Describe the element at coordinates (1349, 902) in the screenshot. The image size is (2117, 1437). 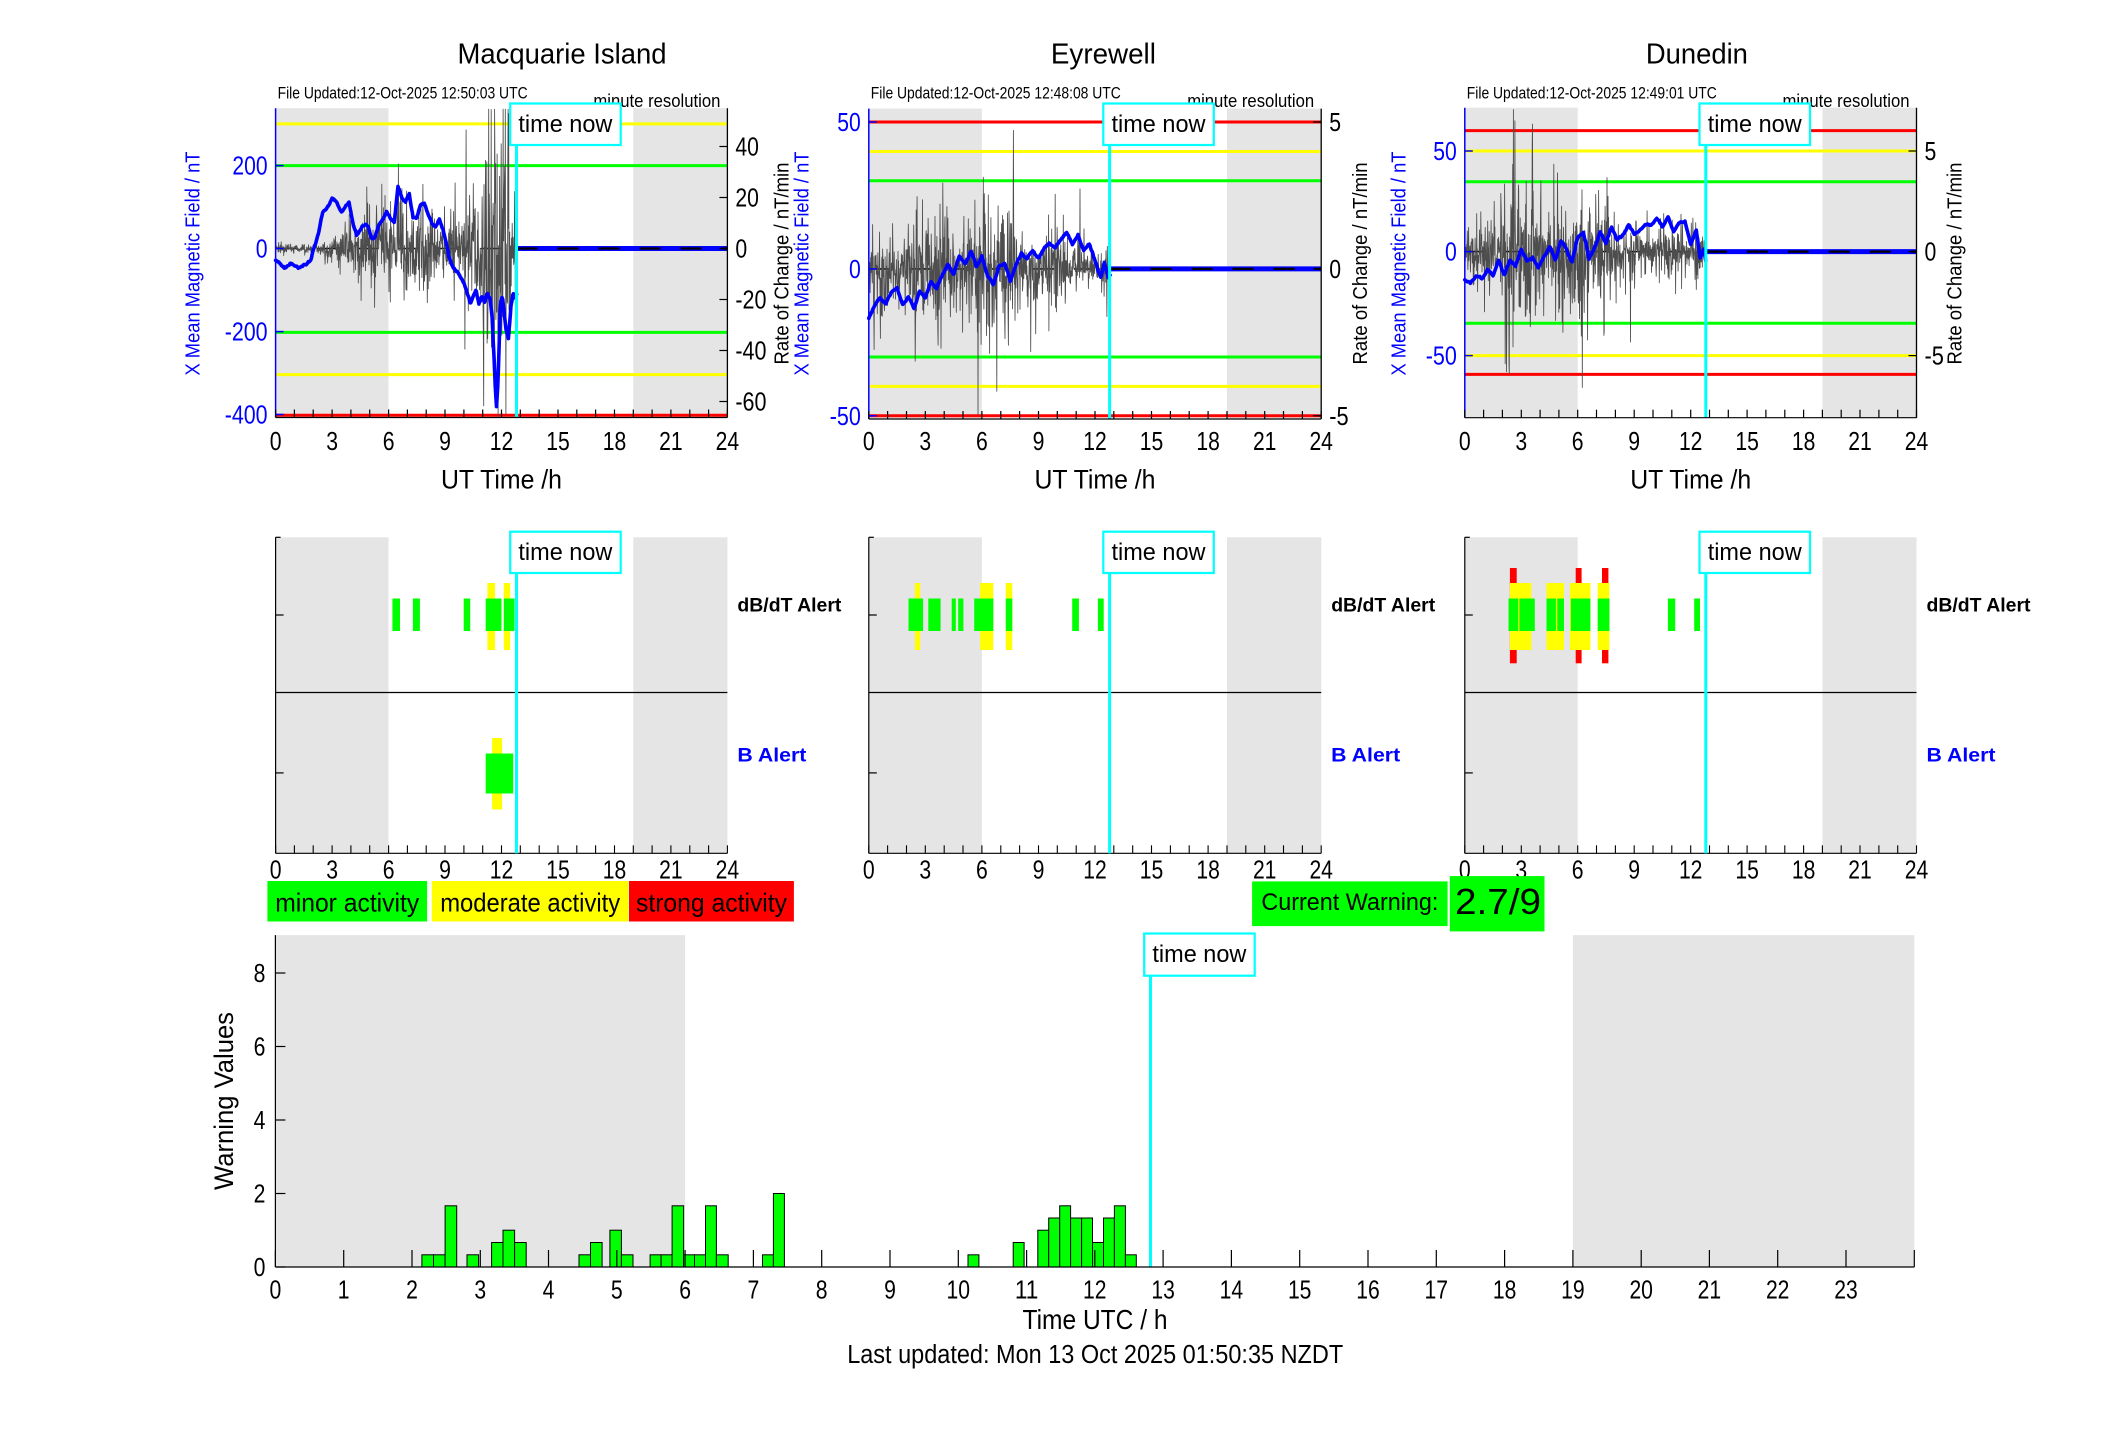
I see `svg-text: Current Warning:` at that location.